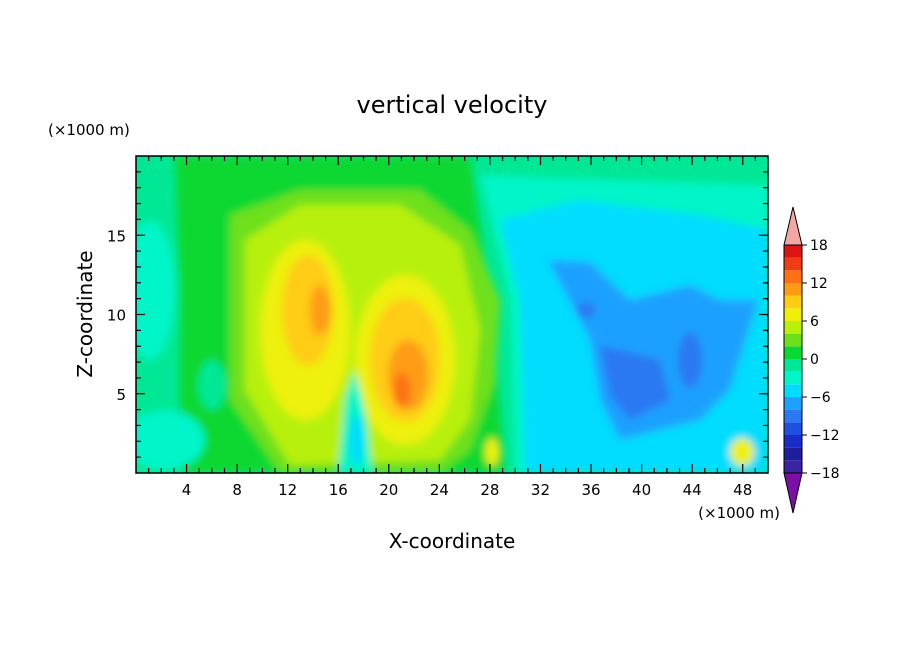 This screenshot has height=654, width=904. I want to click on x-tick-label: 12, so click(287, 490).